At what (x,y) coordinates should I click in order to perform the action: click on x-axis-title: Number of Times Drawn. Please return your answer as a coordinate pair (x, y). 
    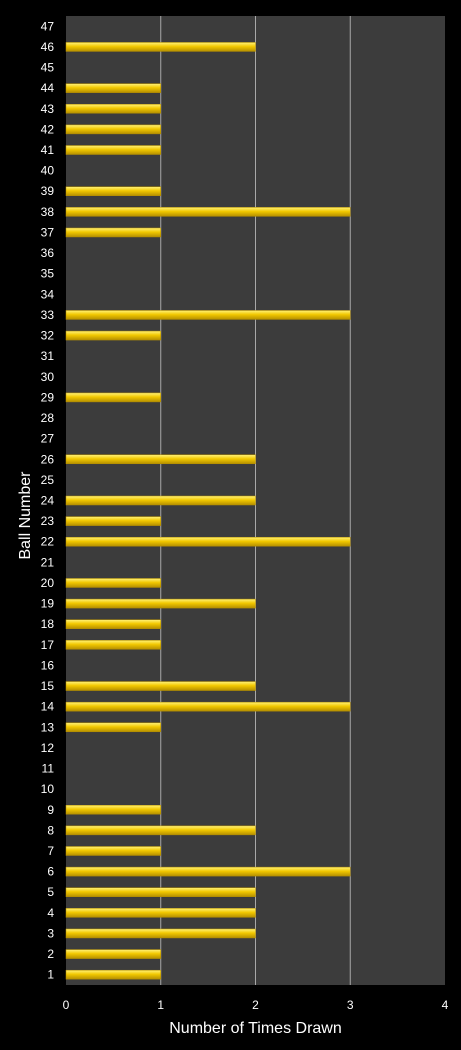
    Looking at the image, I should click on (255, 1028).